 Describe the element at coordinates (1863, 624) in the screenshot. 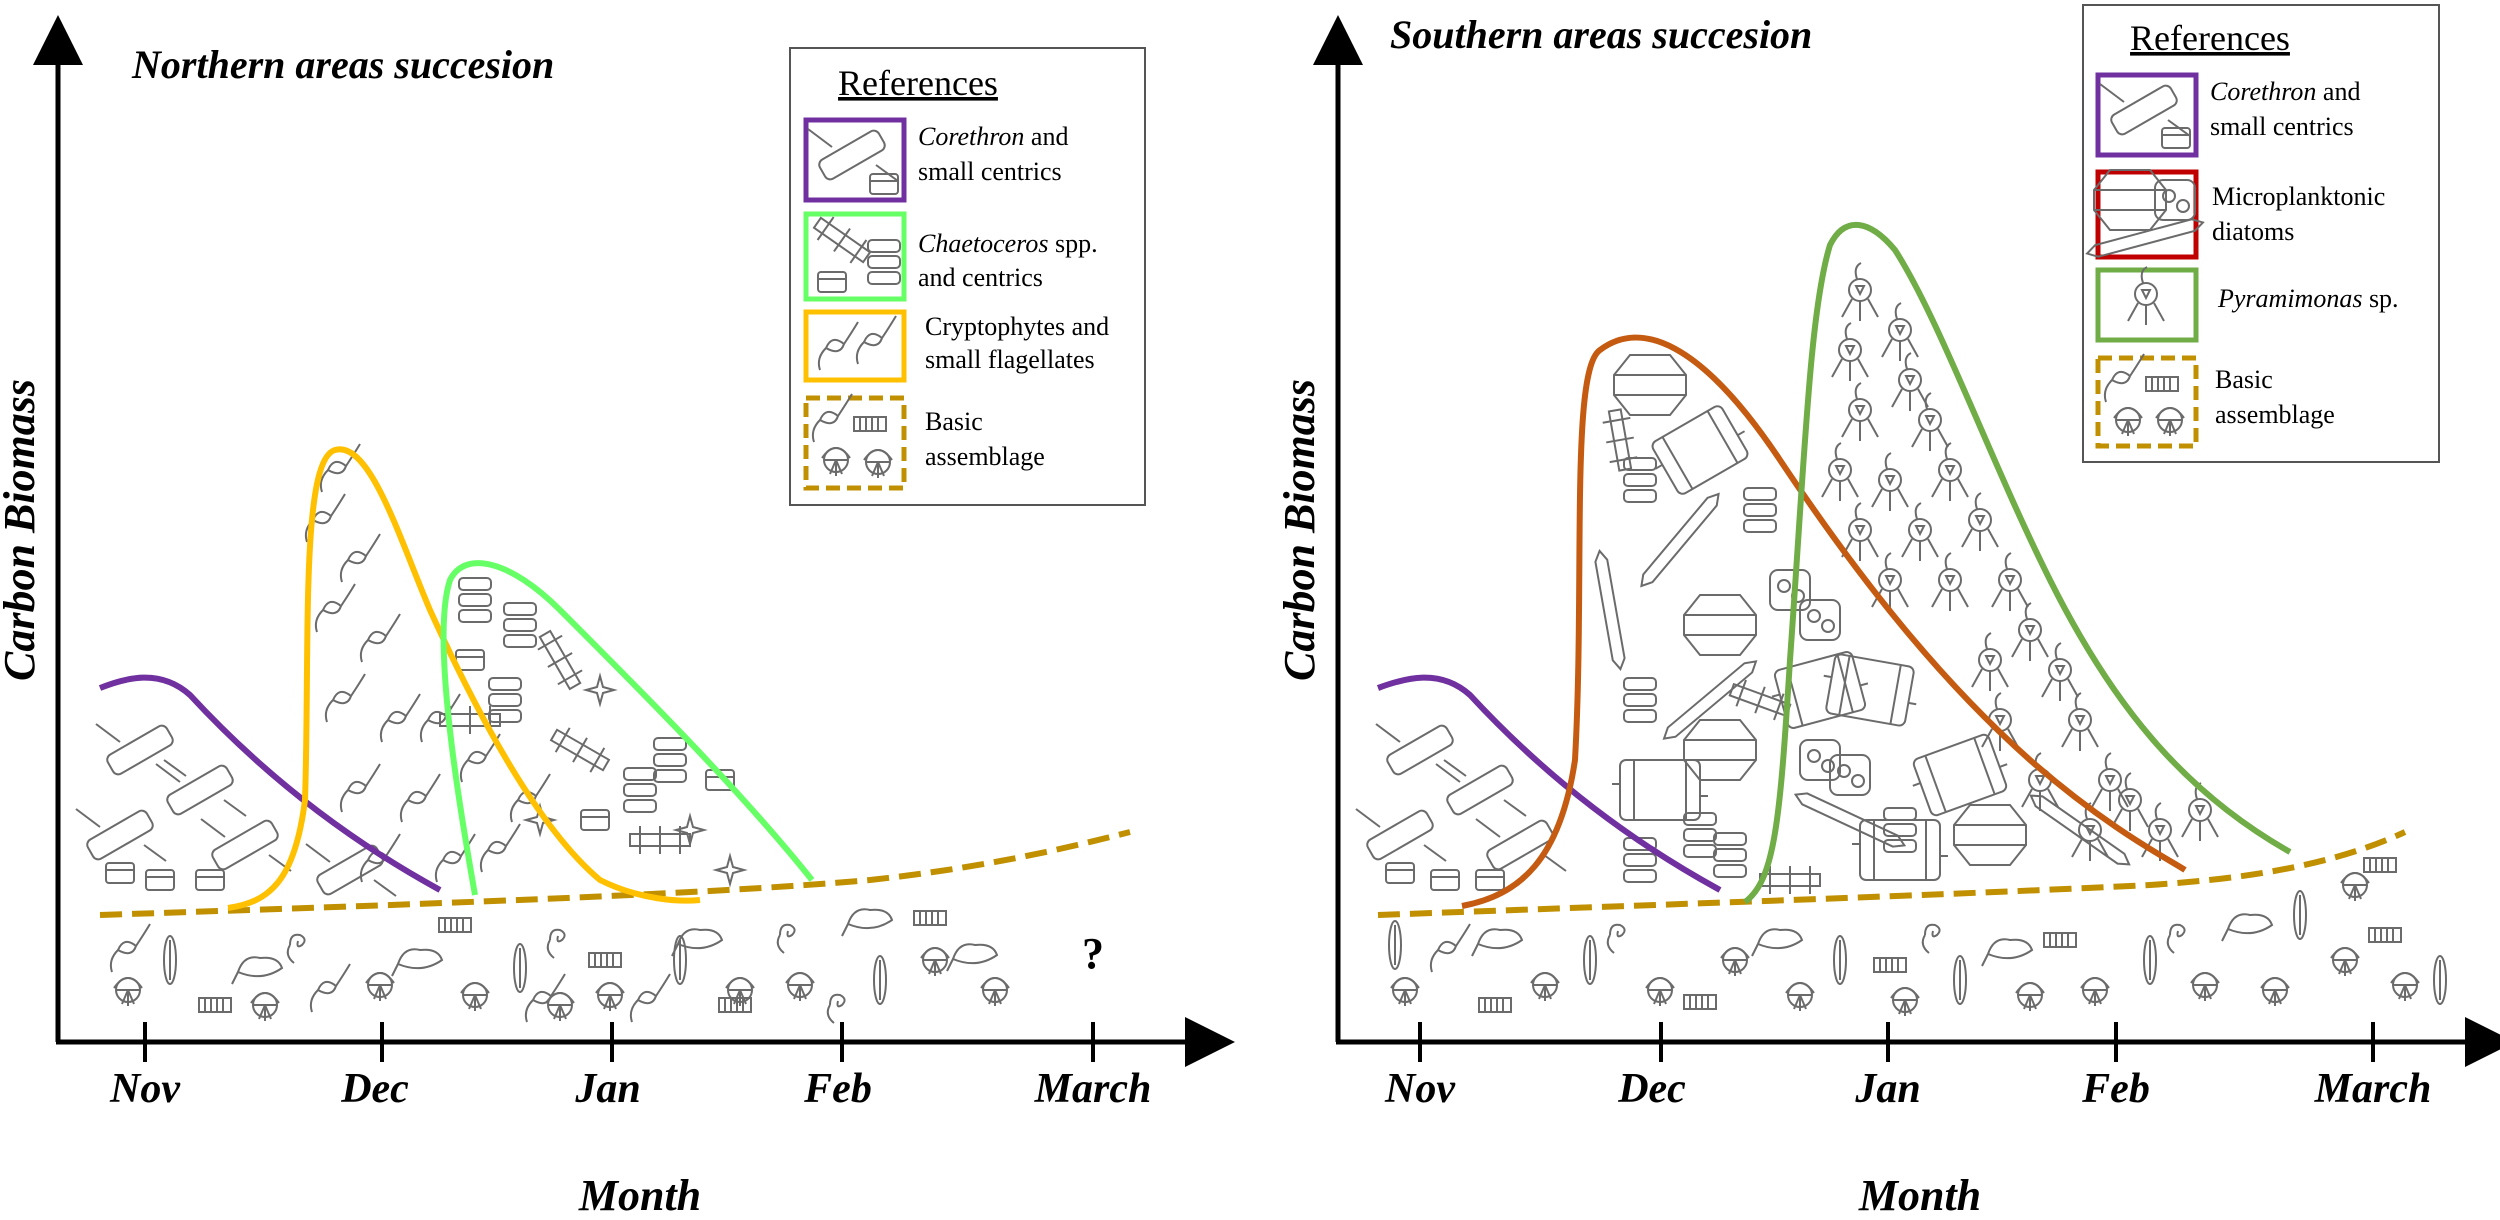

I see `microplanktonic-doodles` at that location.